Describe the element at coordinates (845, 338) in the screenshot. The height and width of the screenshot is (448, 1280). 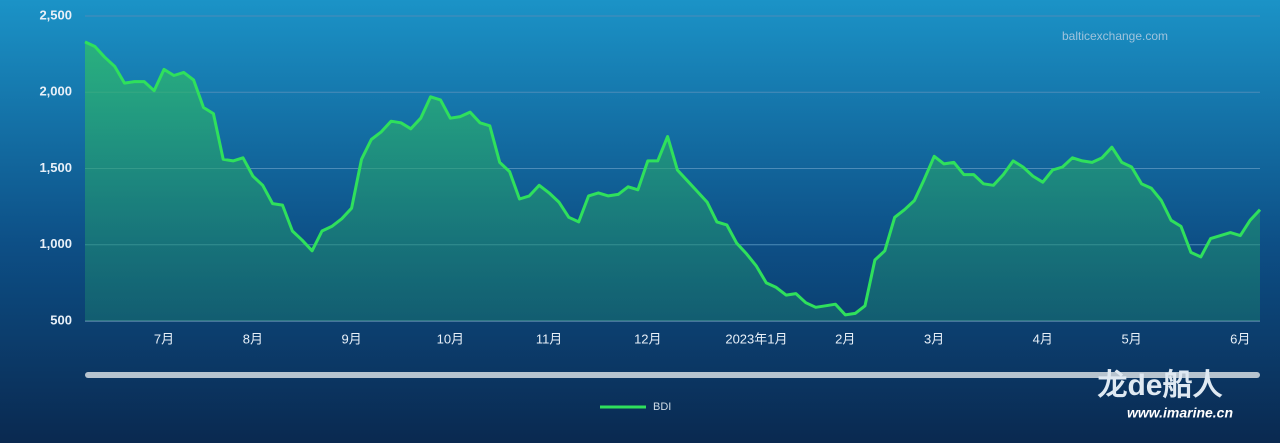
I see `x-tick-label: 2月` at that location.